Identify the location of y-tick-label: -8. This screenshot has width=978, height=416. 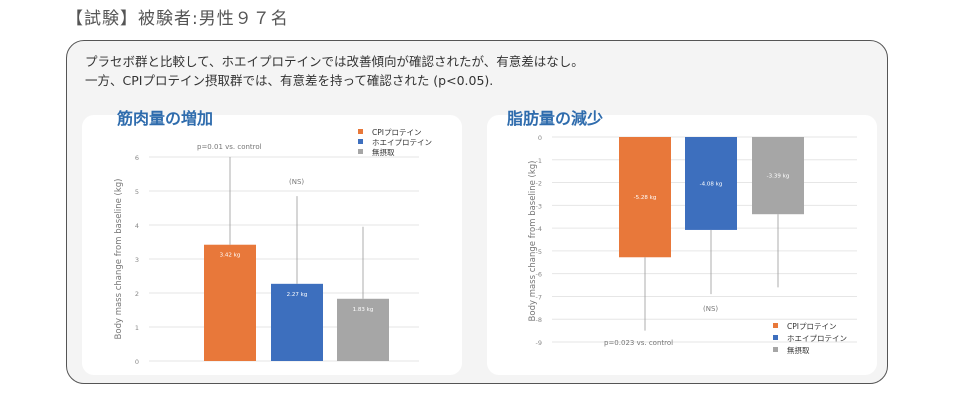
(539, 320).